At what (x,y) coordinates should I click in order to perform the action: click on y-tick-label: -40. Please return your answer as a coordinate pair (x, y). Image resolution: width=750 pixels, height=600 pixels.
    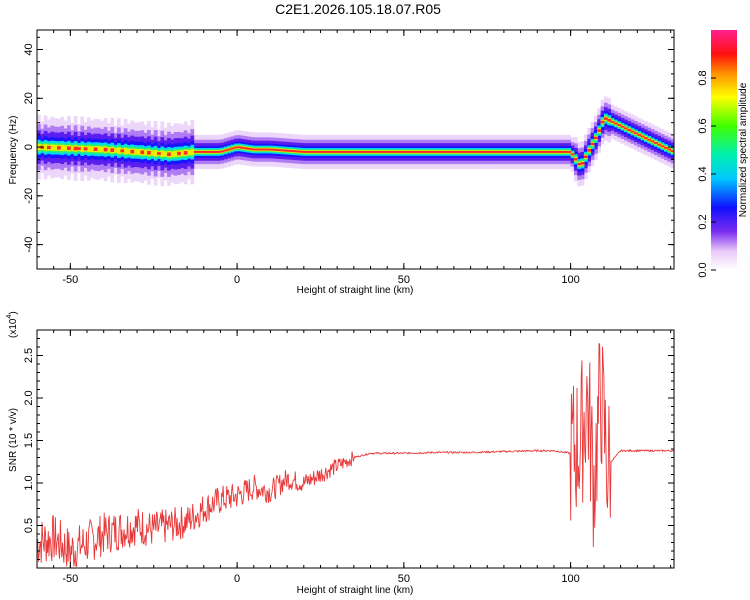
    Looking at the image, I should click on (29, 245).